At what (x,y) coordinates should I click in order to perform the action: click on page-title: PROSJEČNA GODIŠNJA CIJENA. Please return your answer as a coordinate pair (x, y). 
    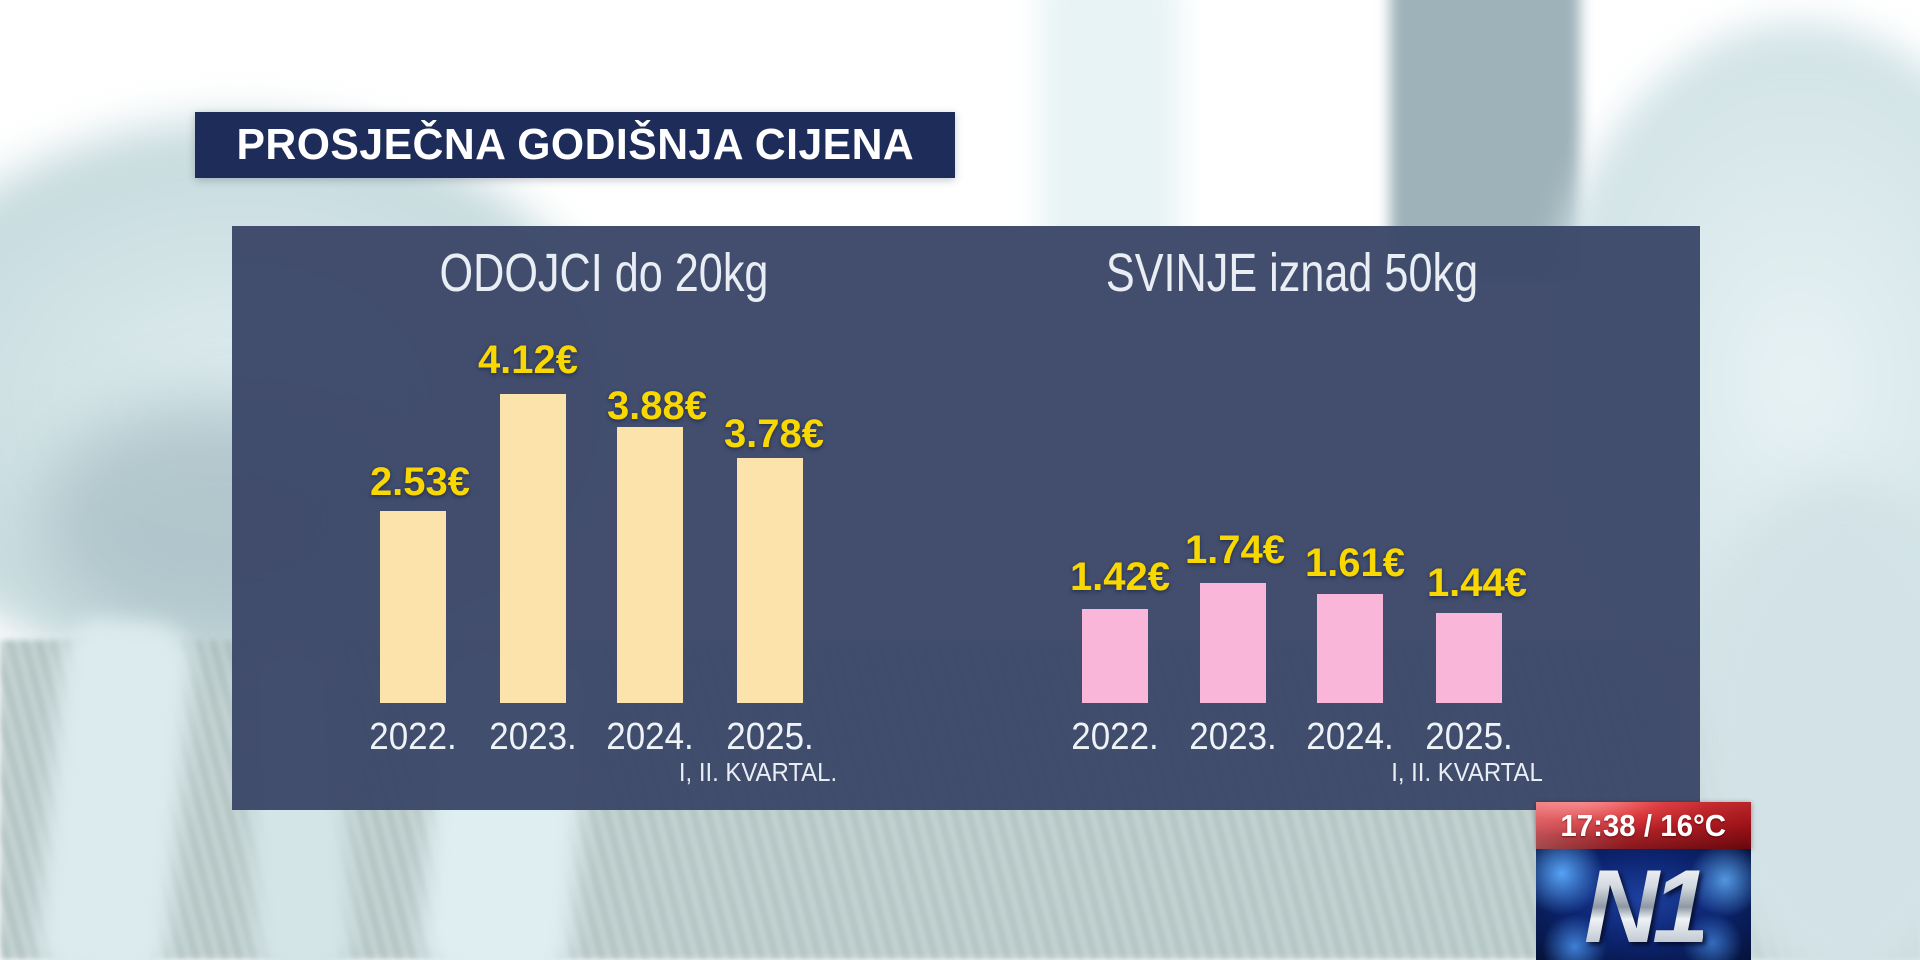
    Looking at the image, I should click on (575, 144).